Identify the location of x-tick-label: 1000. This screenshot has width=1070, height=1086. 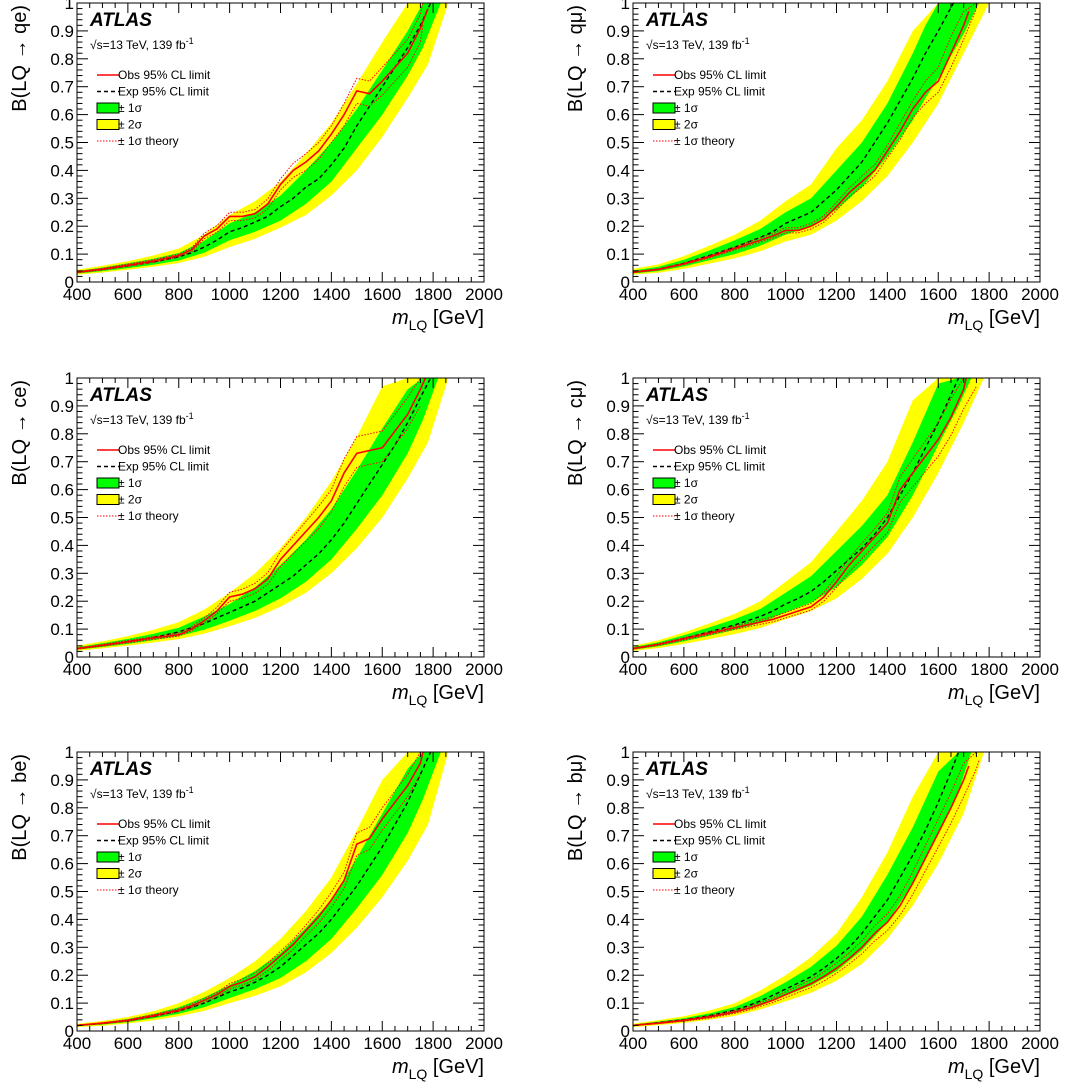
(230, 669).